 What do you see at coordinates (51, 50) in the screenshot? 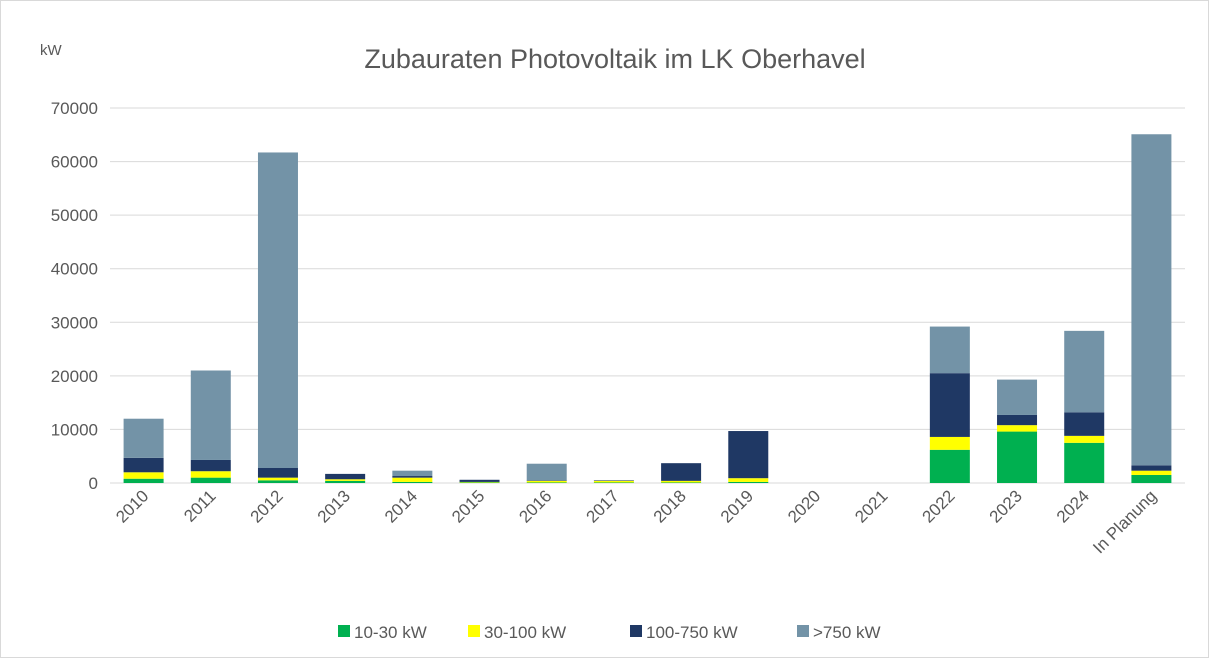
I see `y-axis-label: kW` at bounding box center [51, 50].